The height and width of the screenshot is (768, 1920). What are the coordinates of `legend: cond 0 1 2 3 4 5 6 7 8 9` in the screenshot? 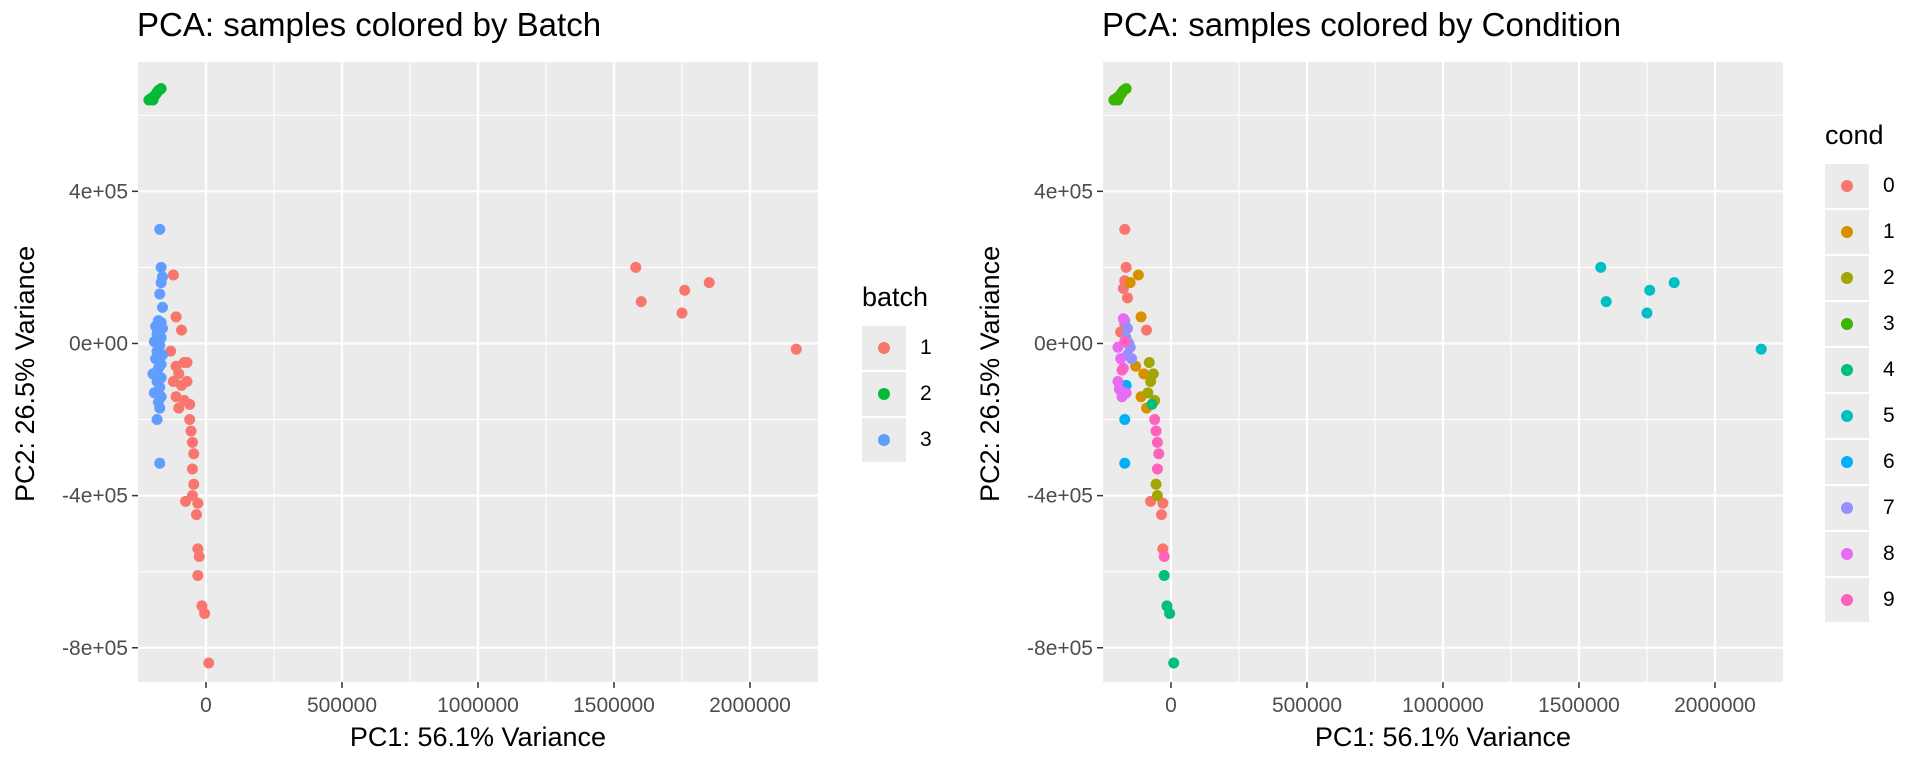 It's located at (1860, 371).